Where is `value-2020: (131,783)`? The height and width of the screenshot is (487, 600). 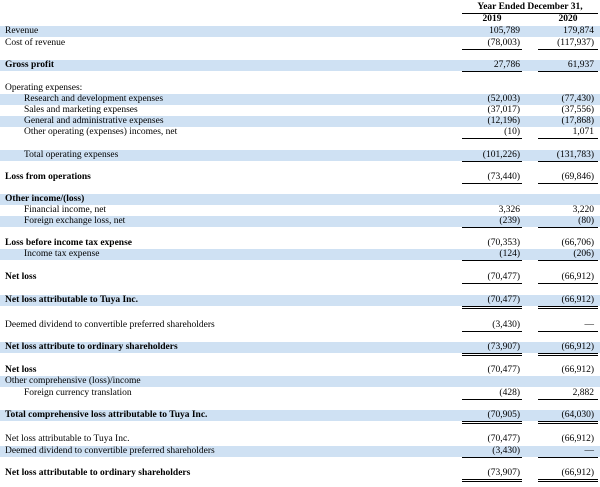
value-2020: (131,783) is located at coordinates (575, 155).